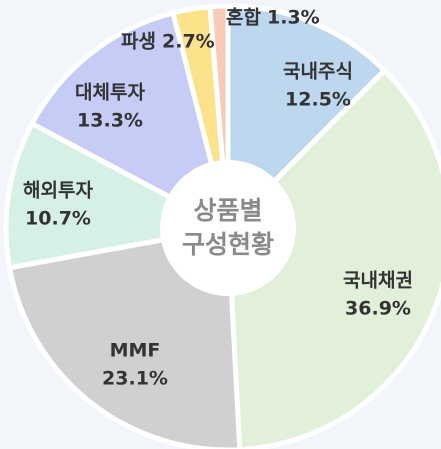 This screenshot has width=441, height=449. I want to click on value-label: 13.3%, so click(110, 121).